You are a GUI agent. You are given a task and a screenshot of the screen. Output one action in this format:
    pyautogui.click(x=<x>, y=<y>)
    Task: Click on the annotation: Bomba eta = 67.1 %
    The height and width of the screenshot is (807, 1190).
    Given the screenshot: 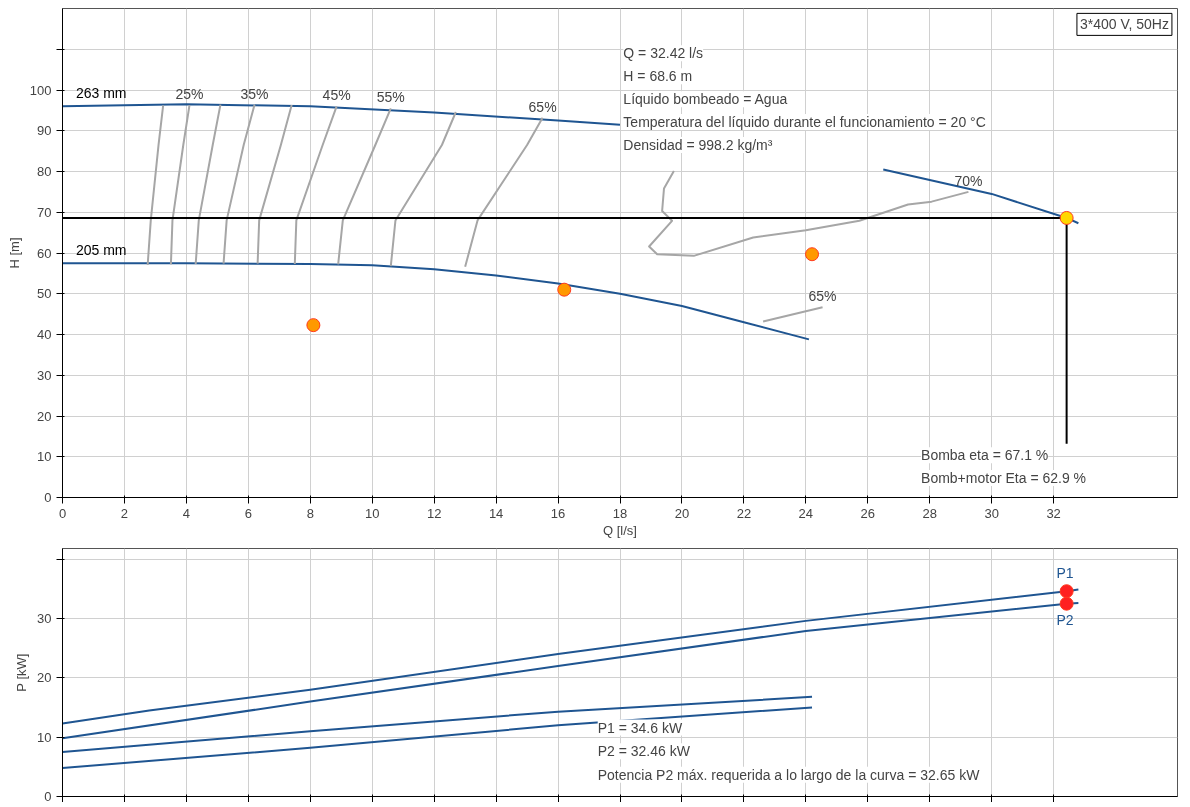 What is the action you would take?
    pyautogui.click(x=985, y=455)
    